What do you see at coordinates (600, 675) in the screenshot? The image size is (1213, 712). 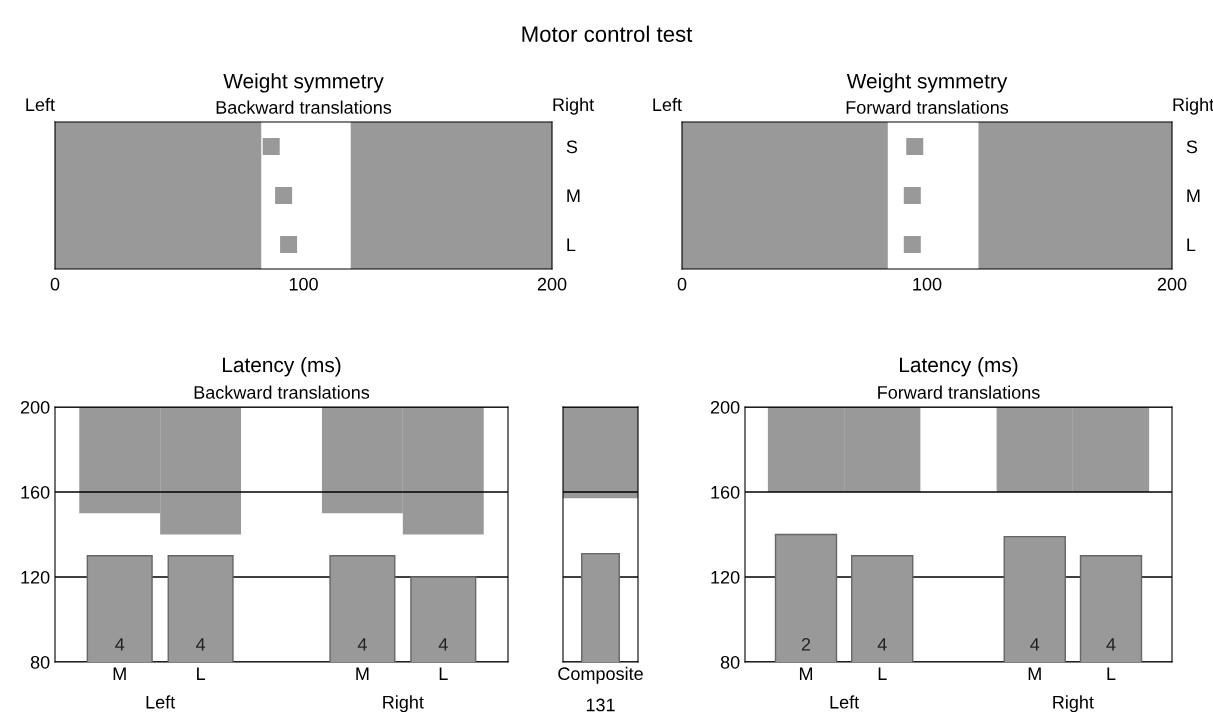 I see `x-tick-label: Composite` at bounding box center [600, 675].